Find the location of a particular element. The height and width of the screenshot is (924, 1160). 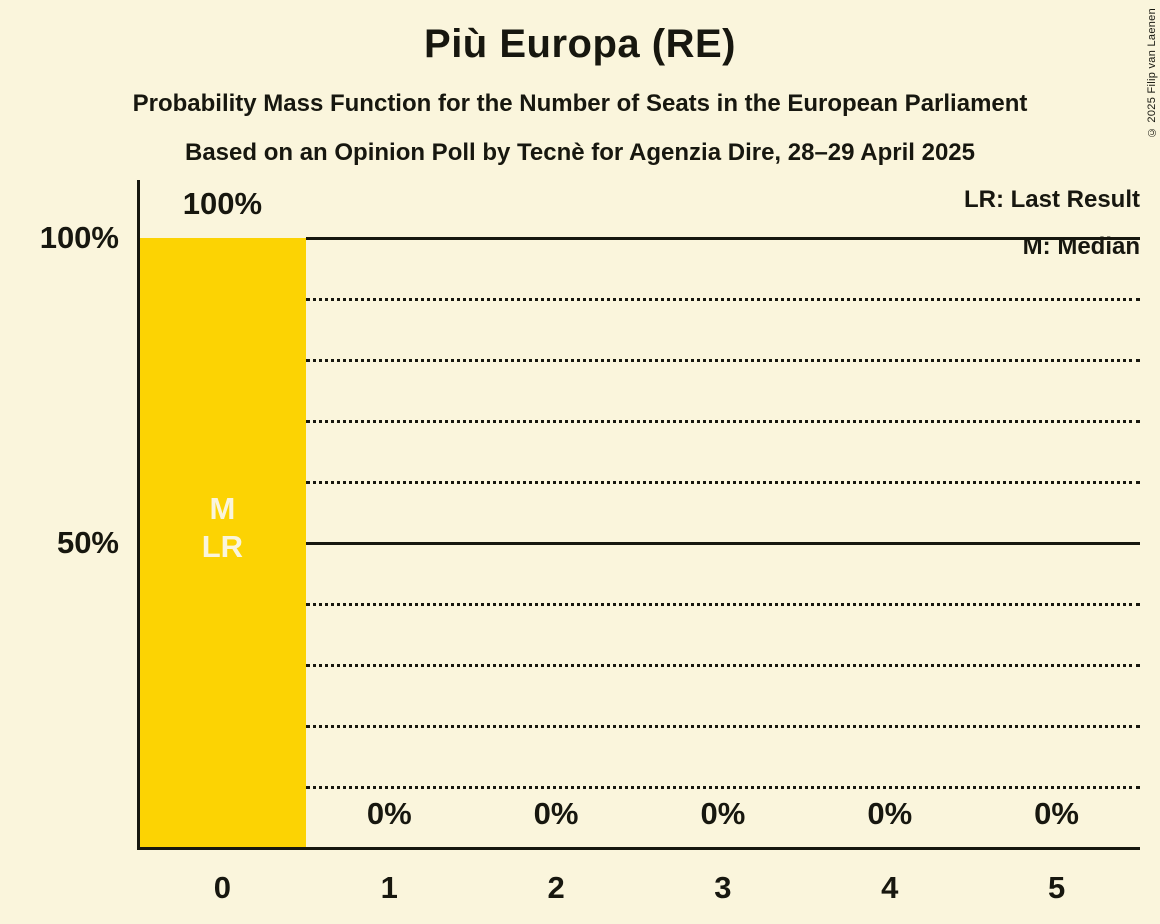

value-label-3: 0% is located at coordinates (723, 813).